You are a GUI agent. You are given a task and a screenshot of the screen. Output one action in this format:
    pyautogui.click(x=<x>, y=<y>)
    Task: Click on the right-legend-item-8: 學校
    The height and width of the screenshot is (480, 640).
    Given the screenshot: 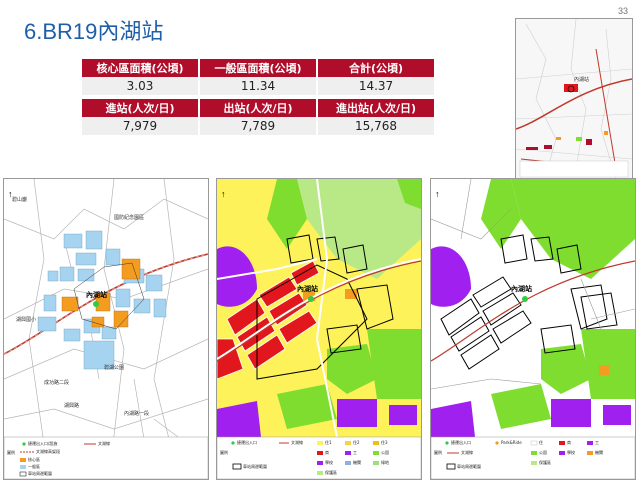 What is the action you would take?
    pyautogui.click(x=571, y=452)
    